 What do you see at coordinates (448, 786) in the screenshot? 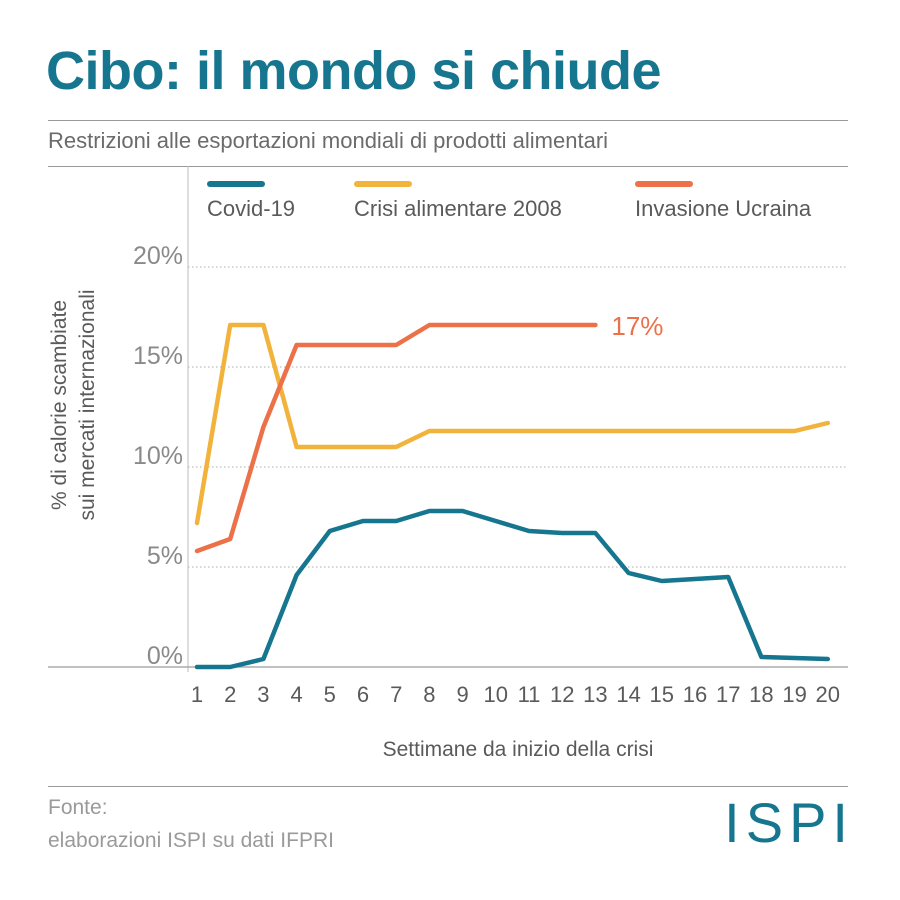
I see `footer-divider` at bounding box center [448, 786].